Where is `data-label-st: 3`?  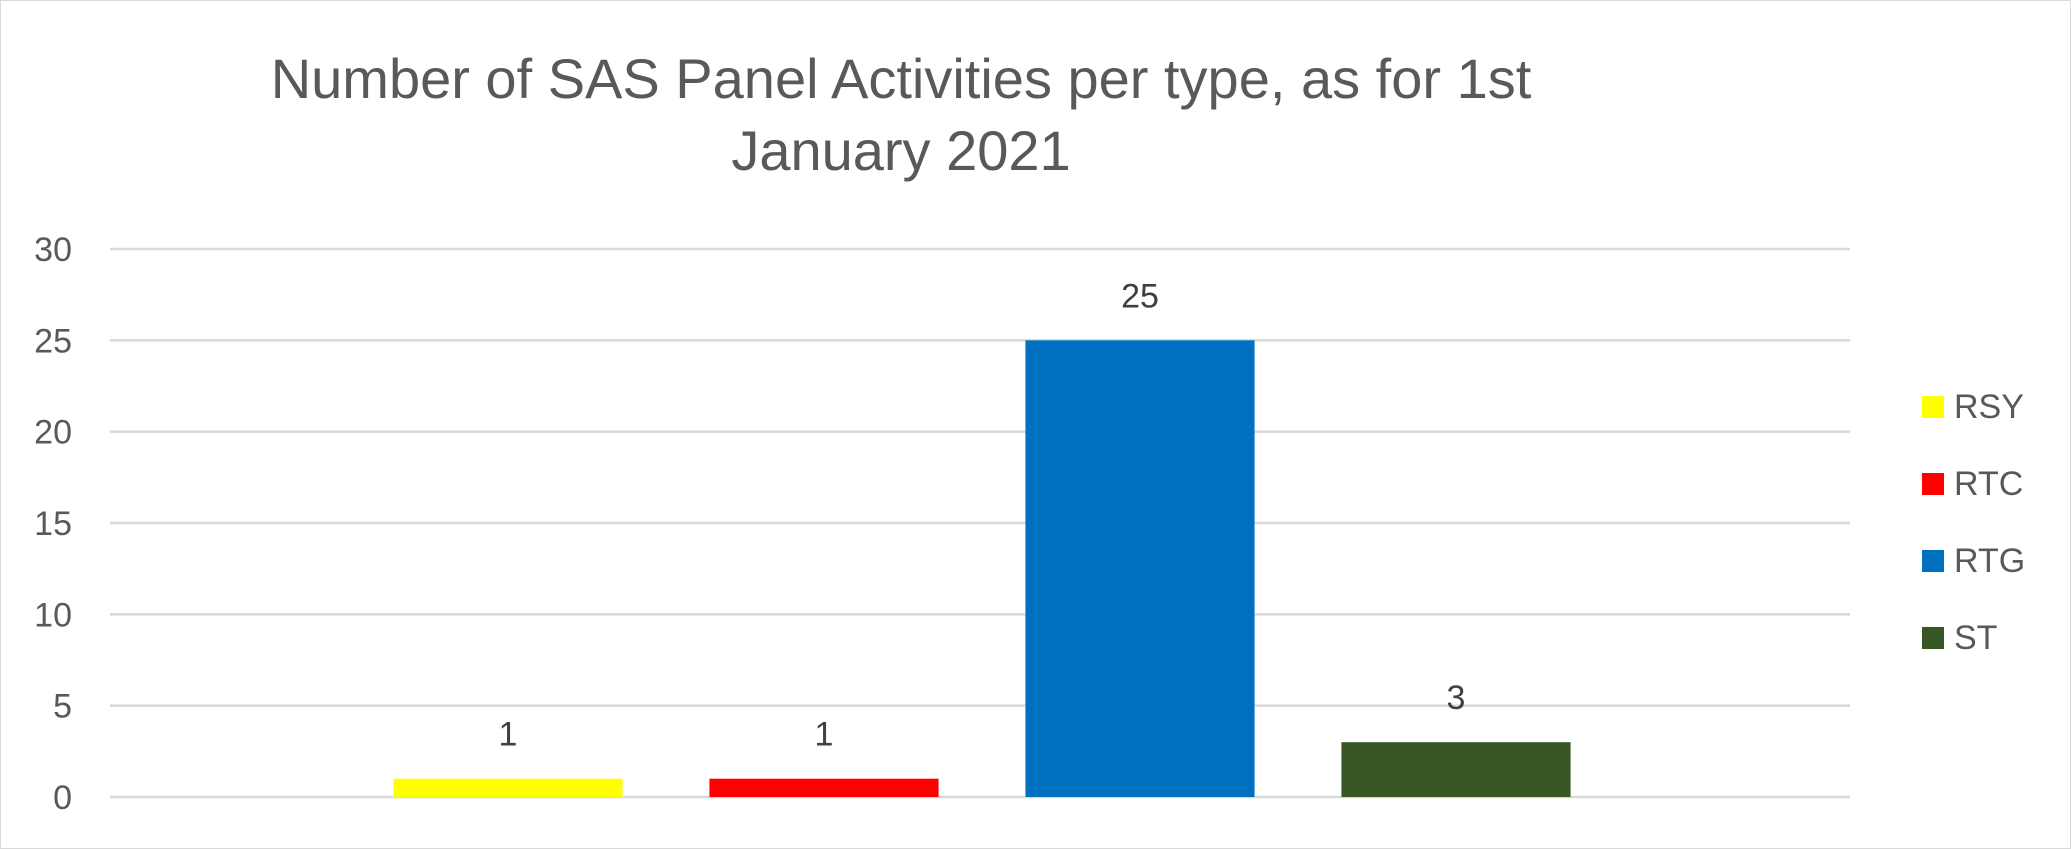
data-label-st: 3 is located at coordinates (1456, 698).